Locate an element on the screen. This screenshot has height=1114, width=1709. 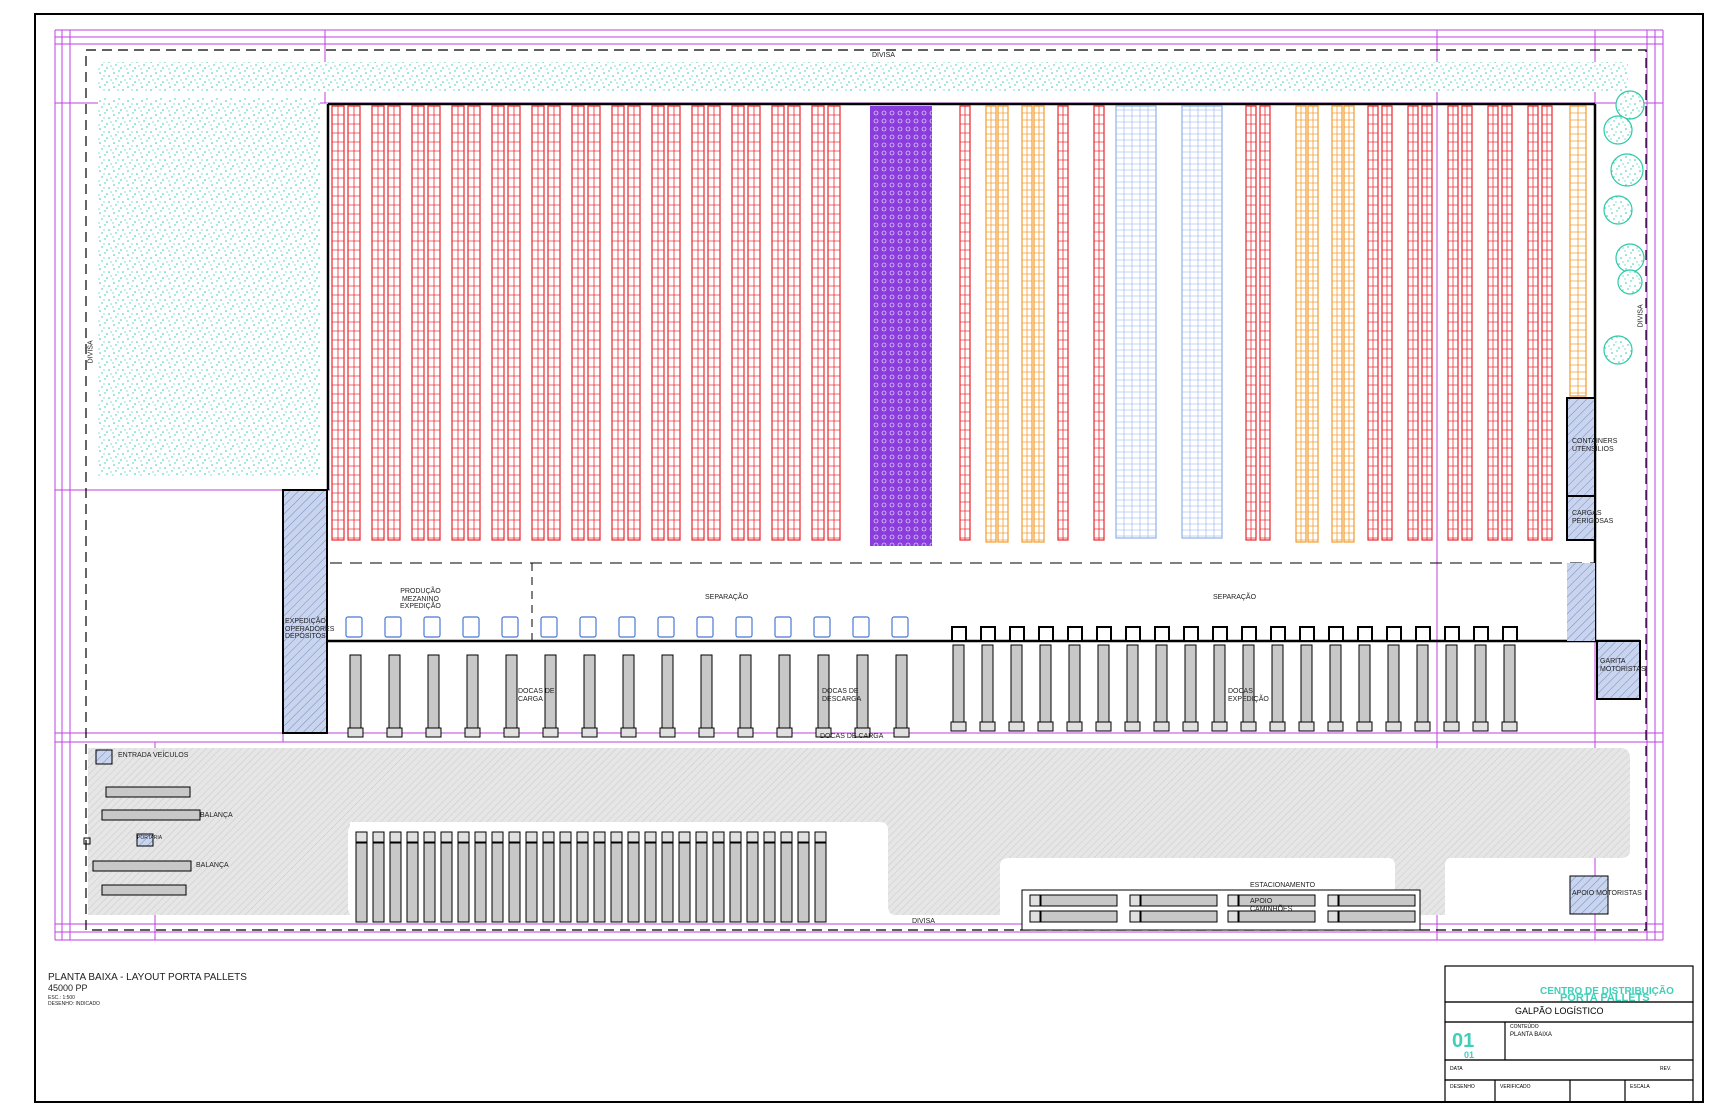
entry-box is located at coordinates (104, 757).